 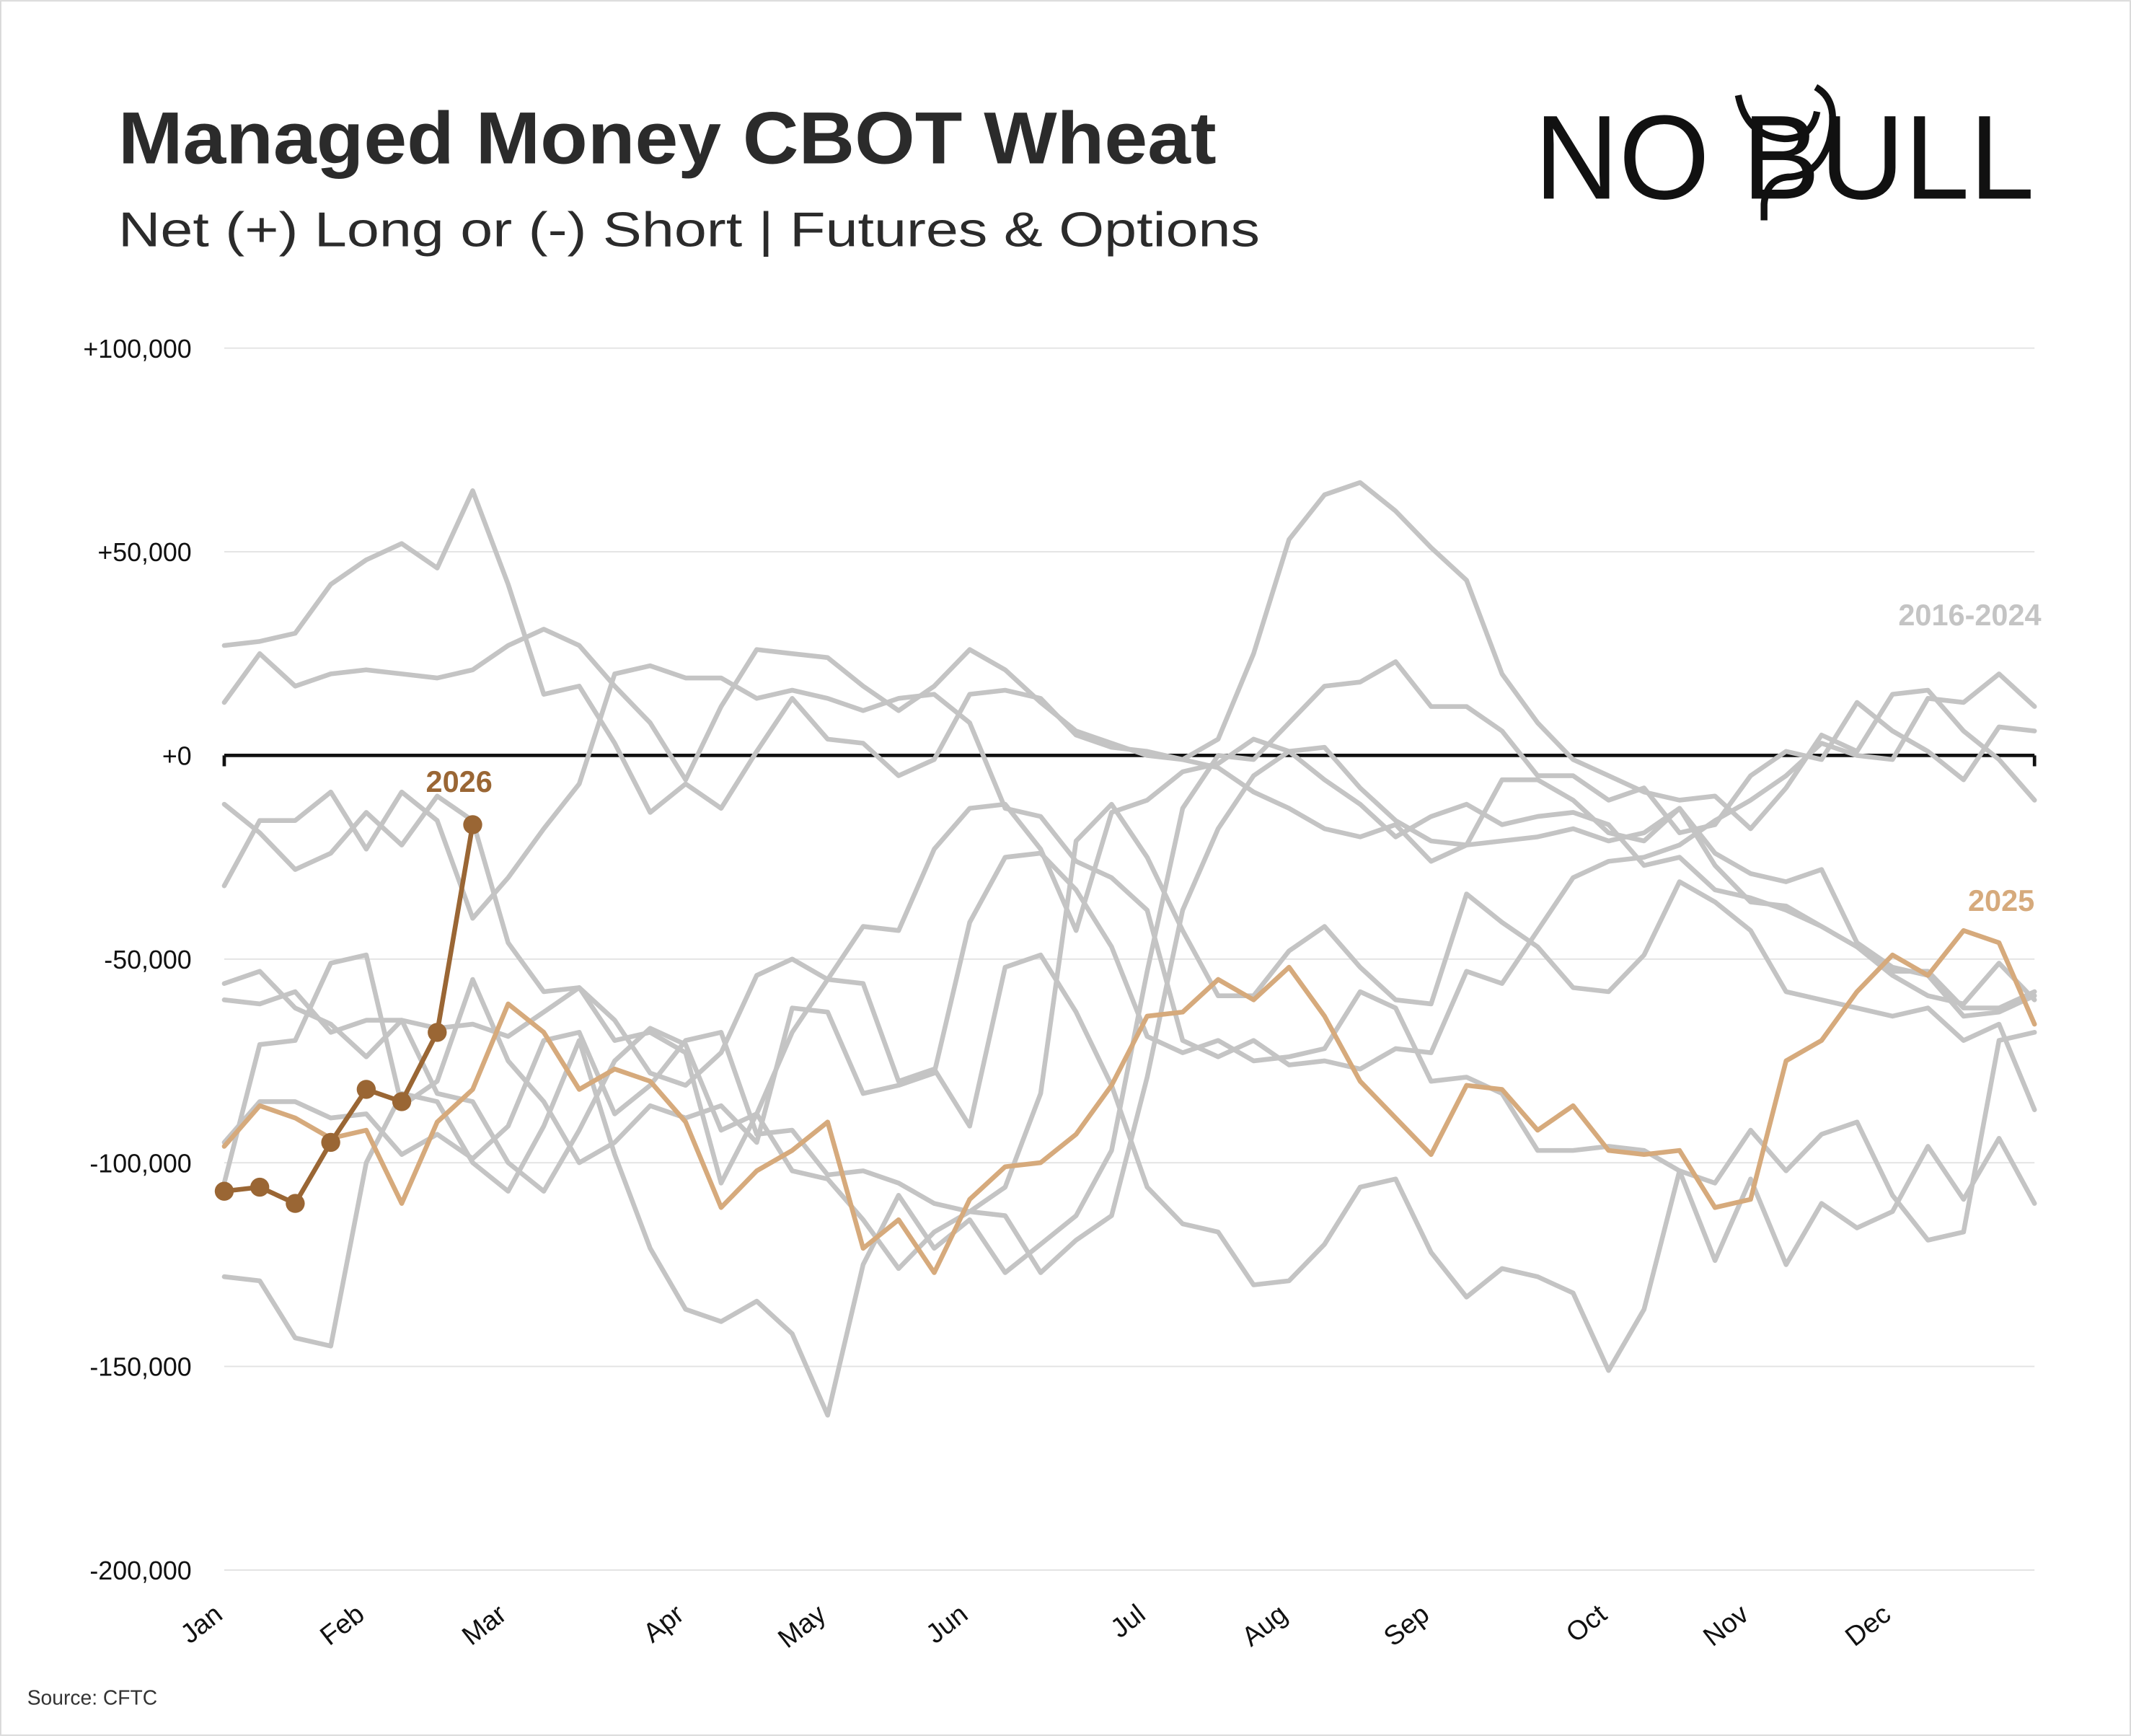 I want to click on logo-text: NO BULL, so click(x=1785, y=157).